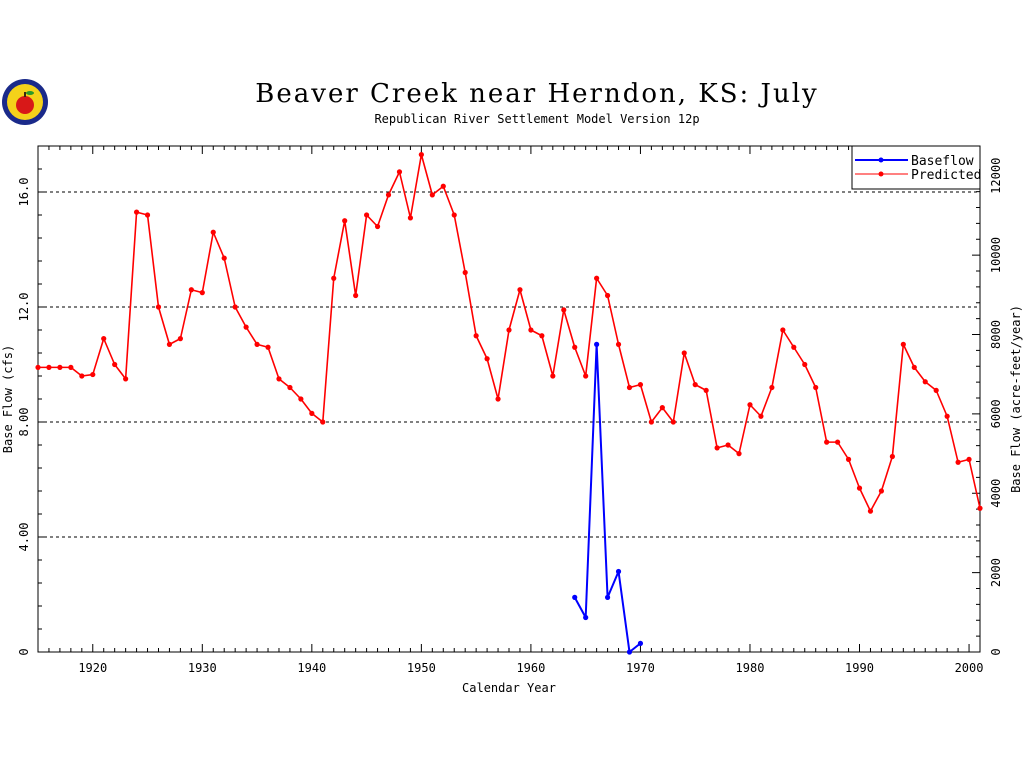 The width and height of the screenshot is (1024, 768). What do you see at coordinates (996, 413) in the screenshot?
I see `y-right-tick-label: 6000` at bounding box center [996, 413].